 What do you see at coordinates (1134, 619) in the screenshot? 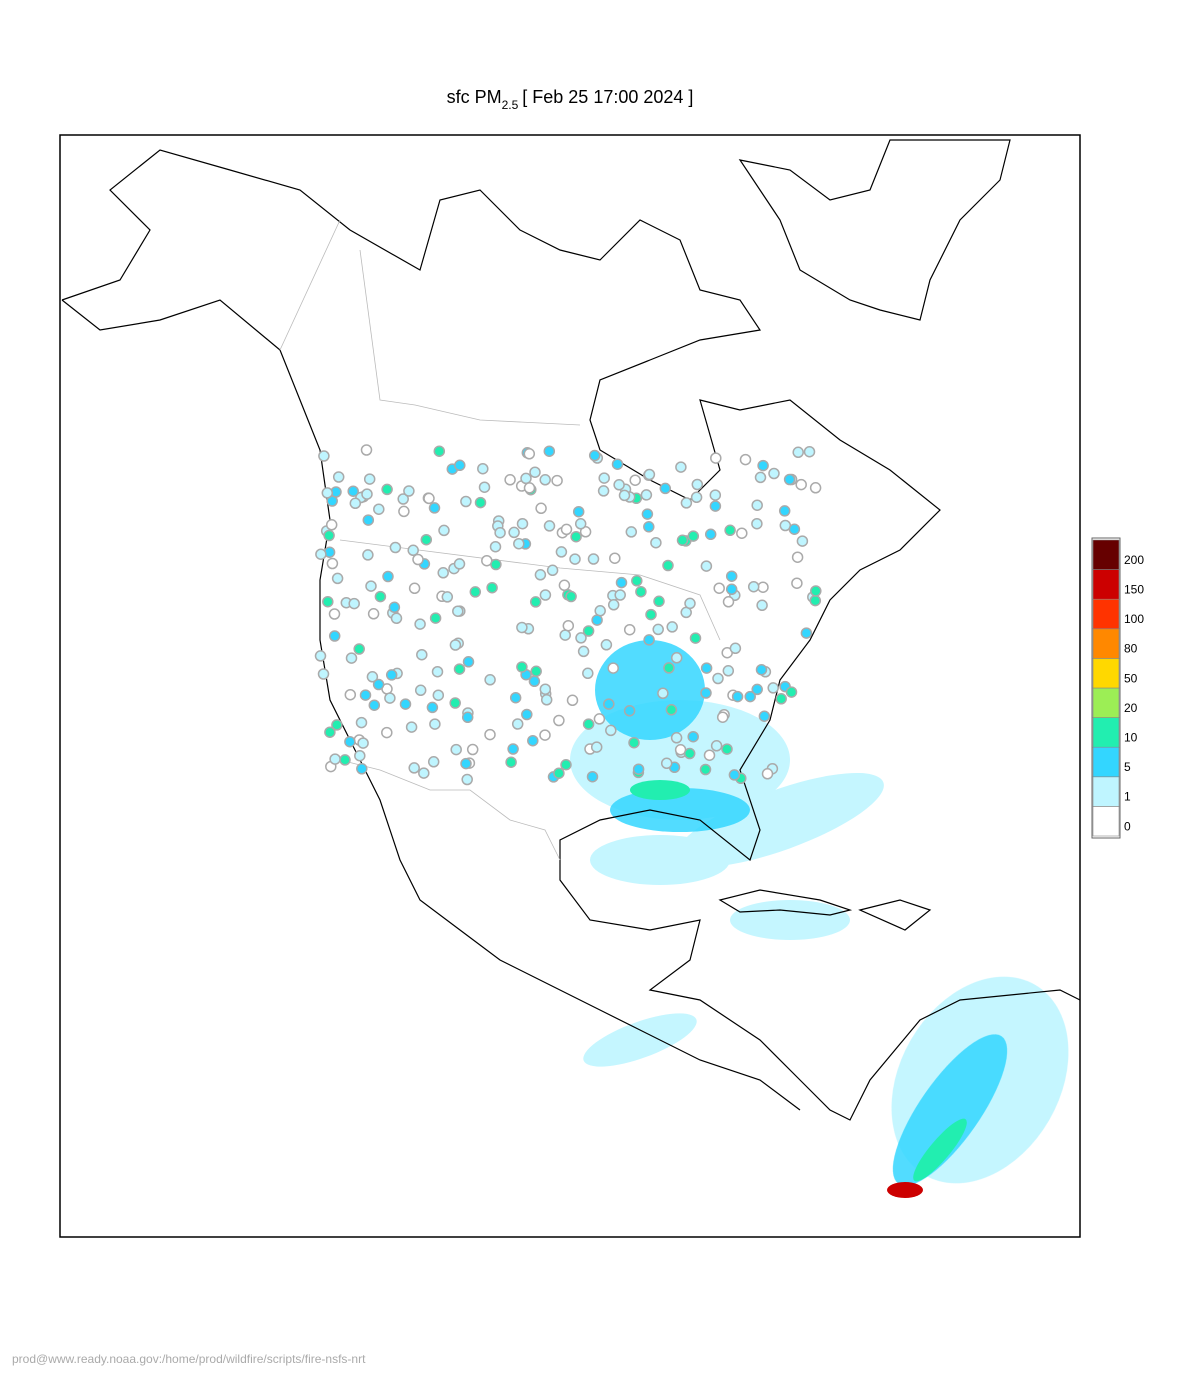
I see `colorbar-label: 100` at bounding box center [1134, 619].